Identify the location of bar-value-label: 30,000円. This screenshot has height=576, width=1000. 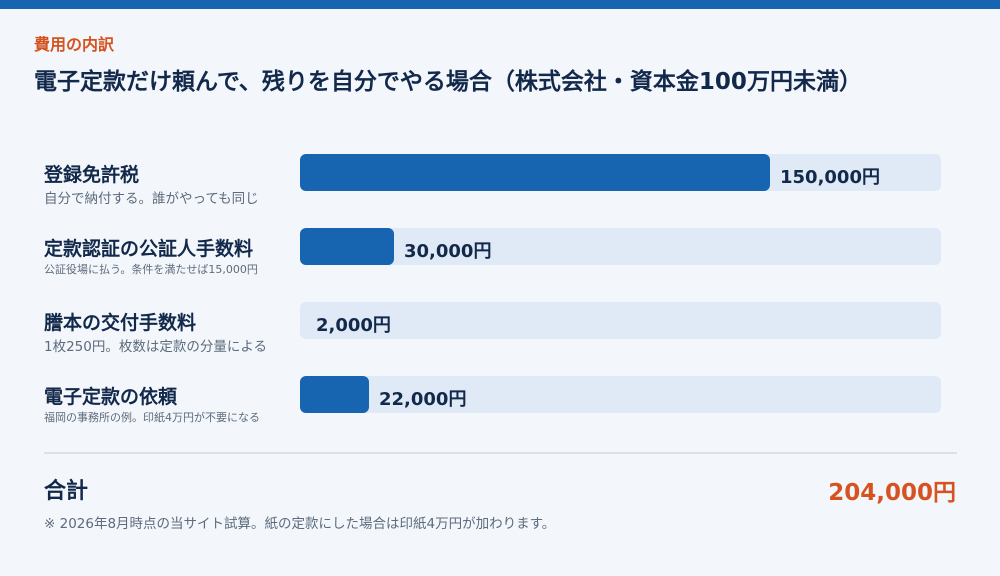
(448, 251).